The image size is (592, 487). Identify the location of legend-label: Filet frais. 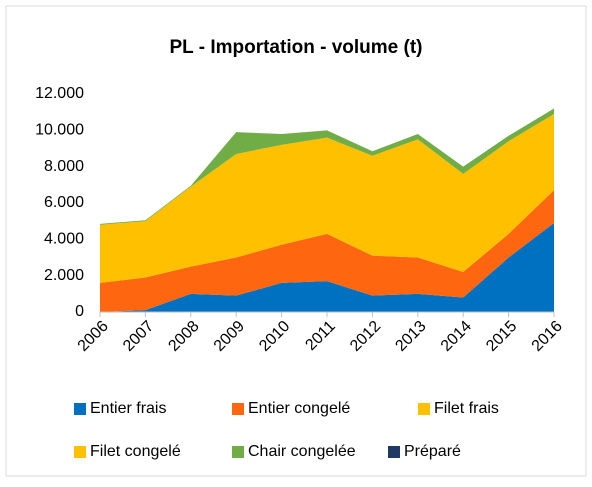
(466, 408).